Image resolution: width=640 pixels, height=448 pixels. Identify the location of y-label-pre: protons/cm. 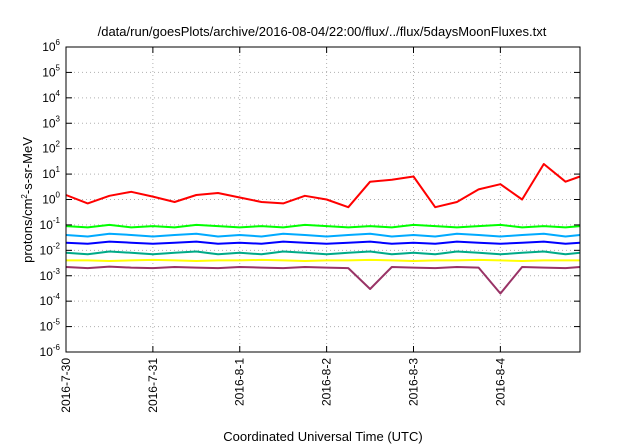
(27, 231).